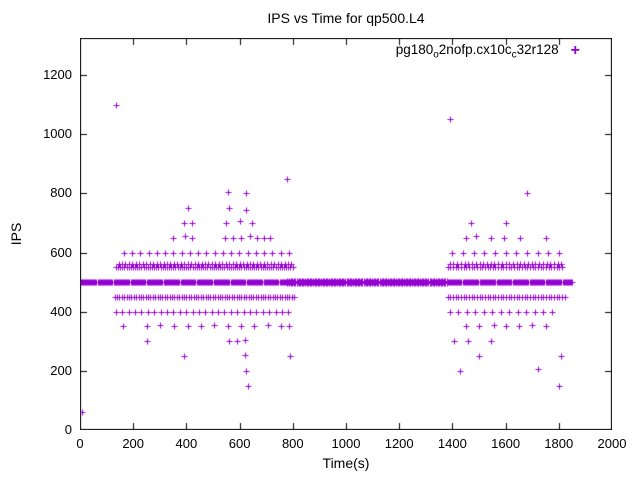 The width and height of the screenshot is (640, 480). Describe the element at coordinates (61, 252) in the screenshot. I see `y-tick-label: 600` at that location.